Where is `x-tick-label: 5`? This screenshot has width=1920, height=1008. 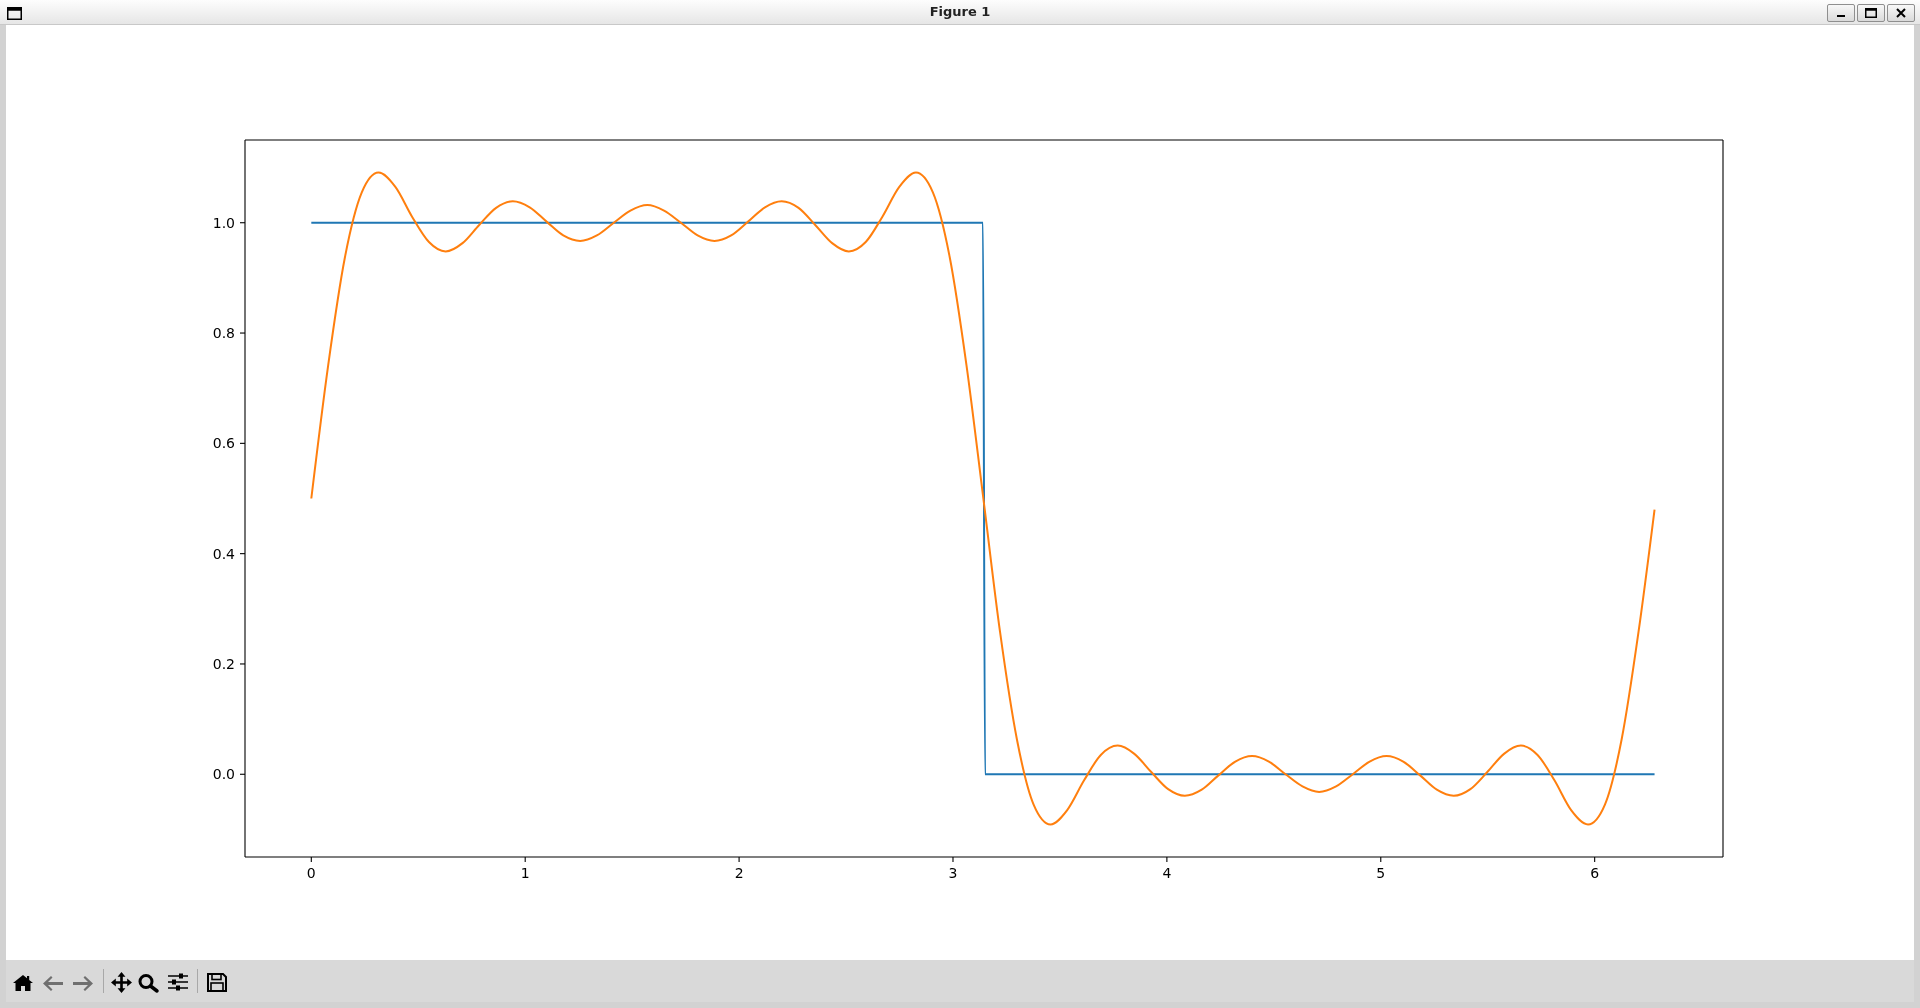 x-tick-label: 5 is located at coordinates (1381, 872).